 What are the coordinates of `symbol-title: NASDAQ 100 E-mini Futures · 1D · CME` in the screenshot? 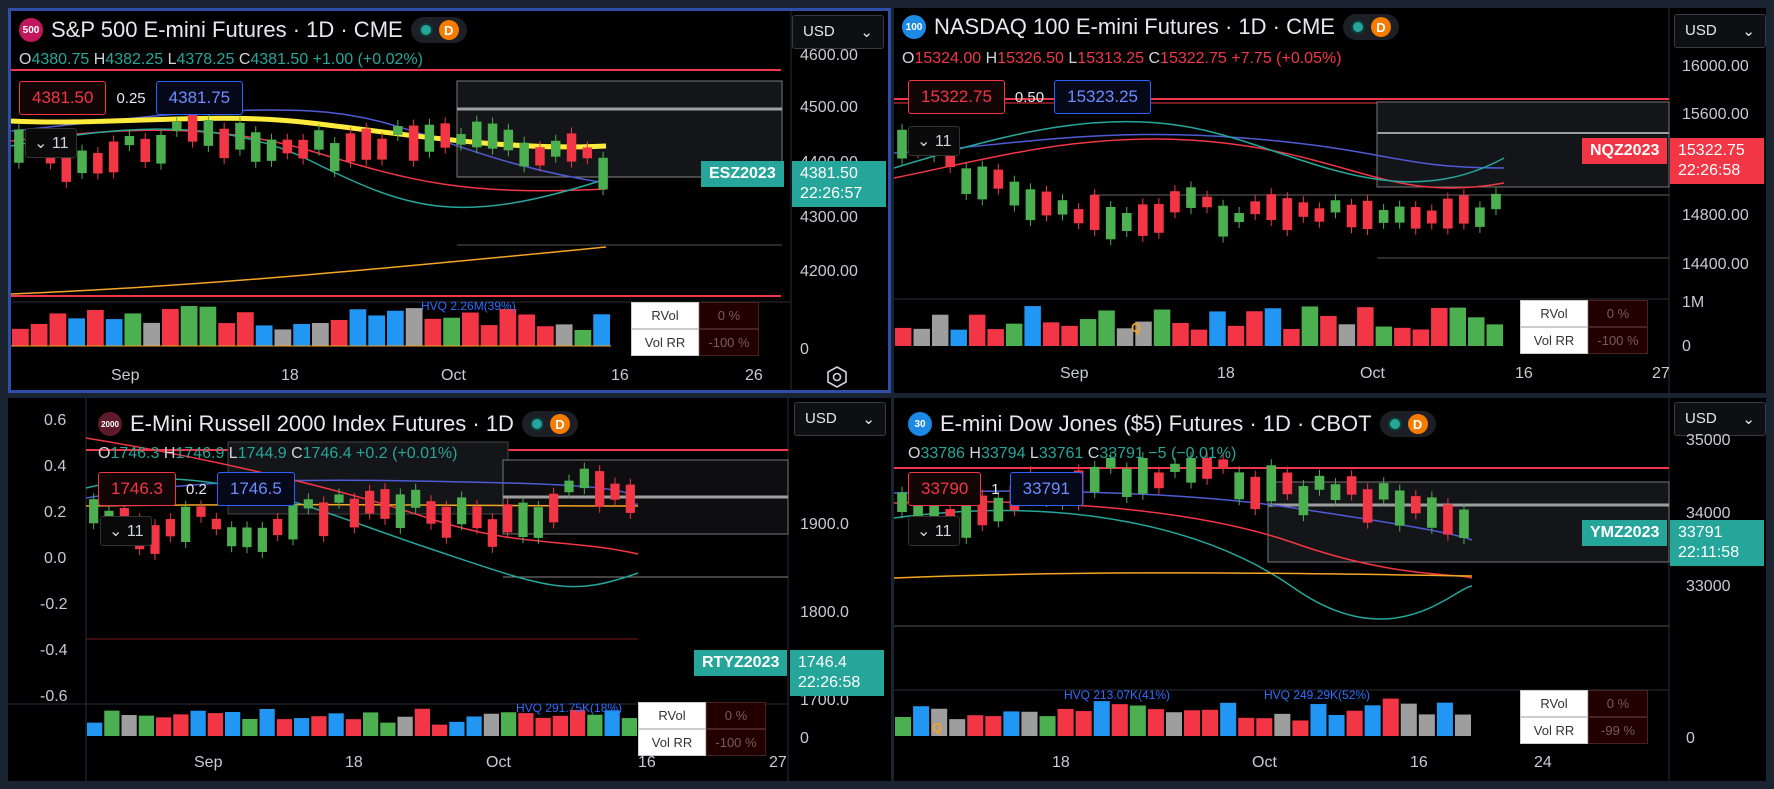 It's located at (1134, 26).